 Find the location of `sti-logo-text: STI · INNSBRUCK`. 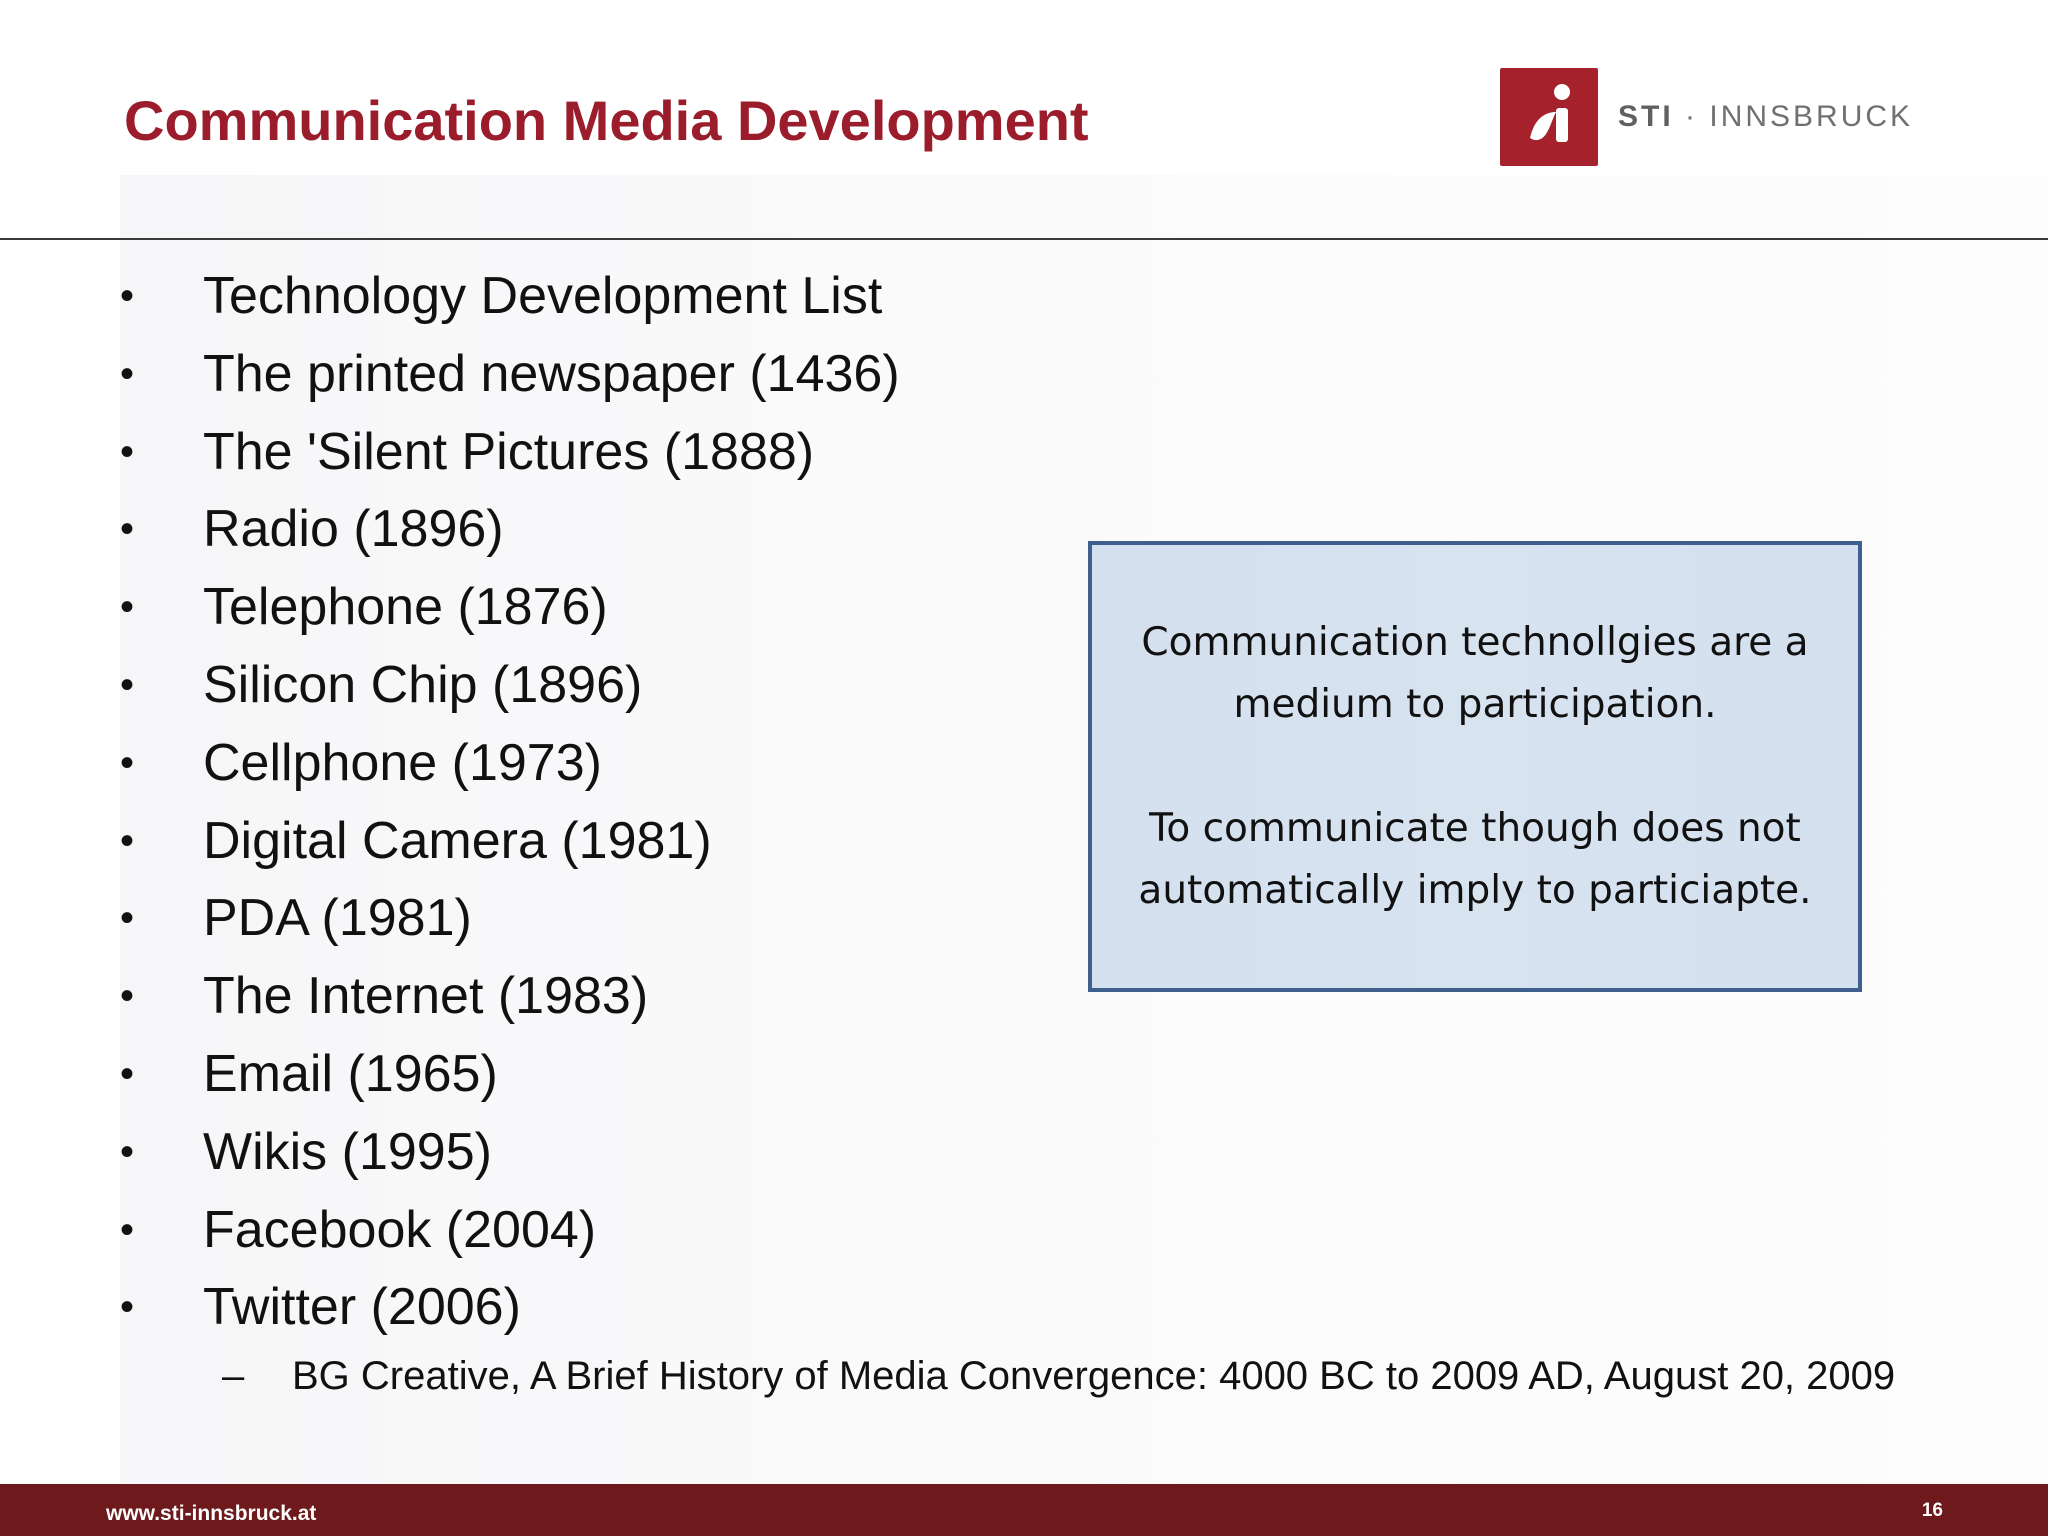

sti-logo-text: STI · INNSBRUCK is located at coordinates (1765, 117).